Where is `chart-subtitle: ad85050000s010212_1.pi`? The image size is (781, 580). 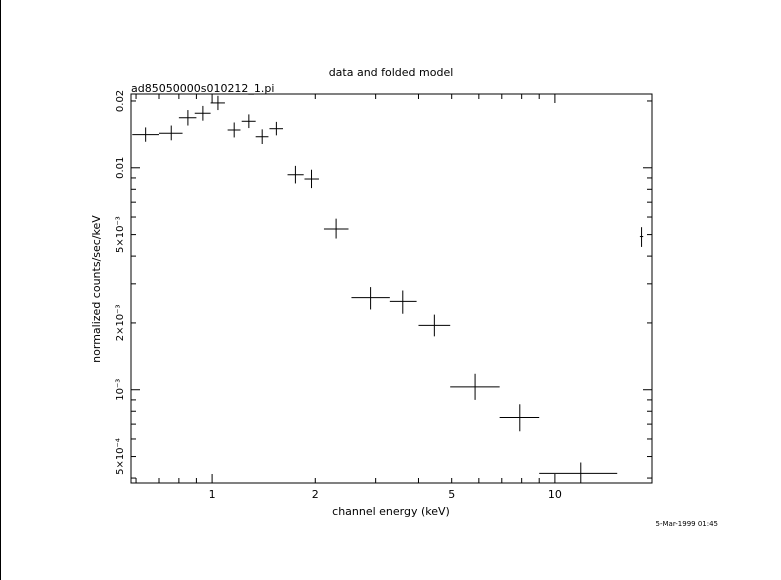
chart-subtitle: ad85050000s010212_1.pi is located at coordinates (202, 88).